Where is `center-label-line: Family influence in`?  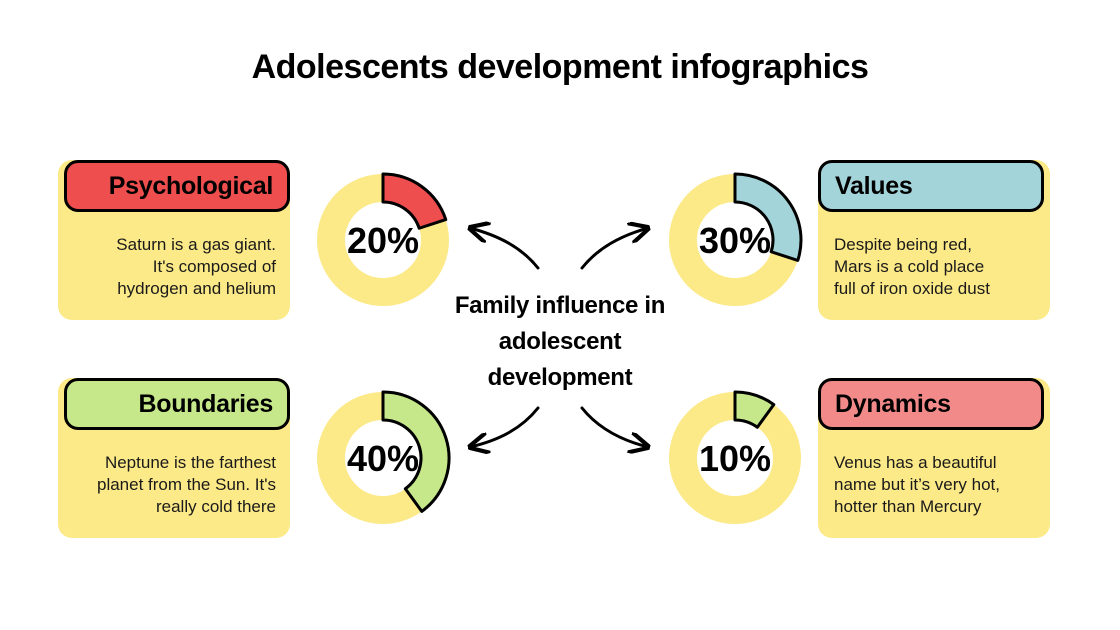 center-label-line: Family influence in is located at coordinates (560, 305).